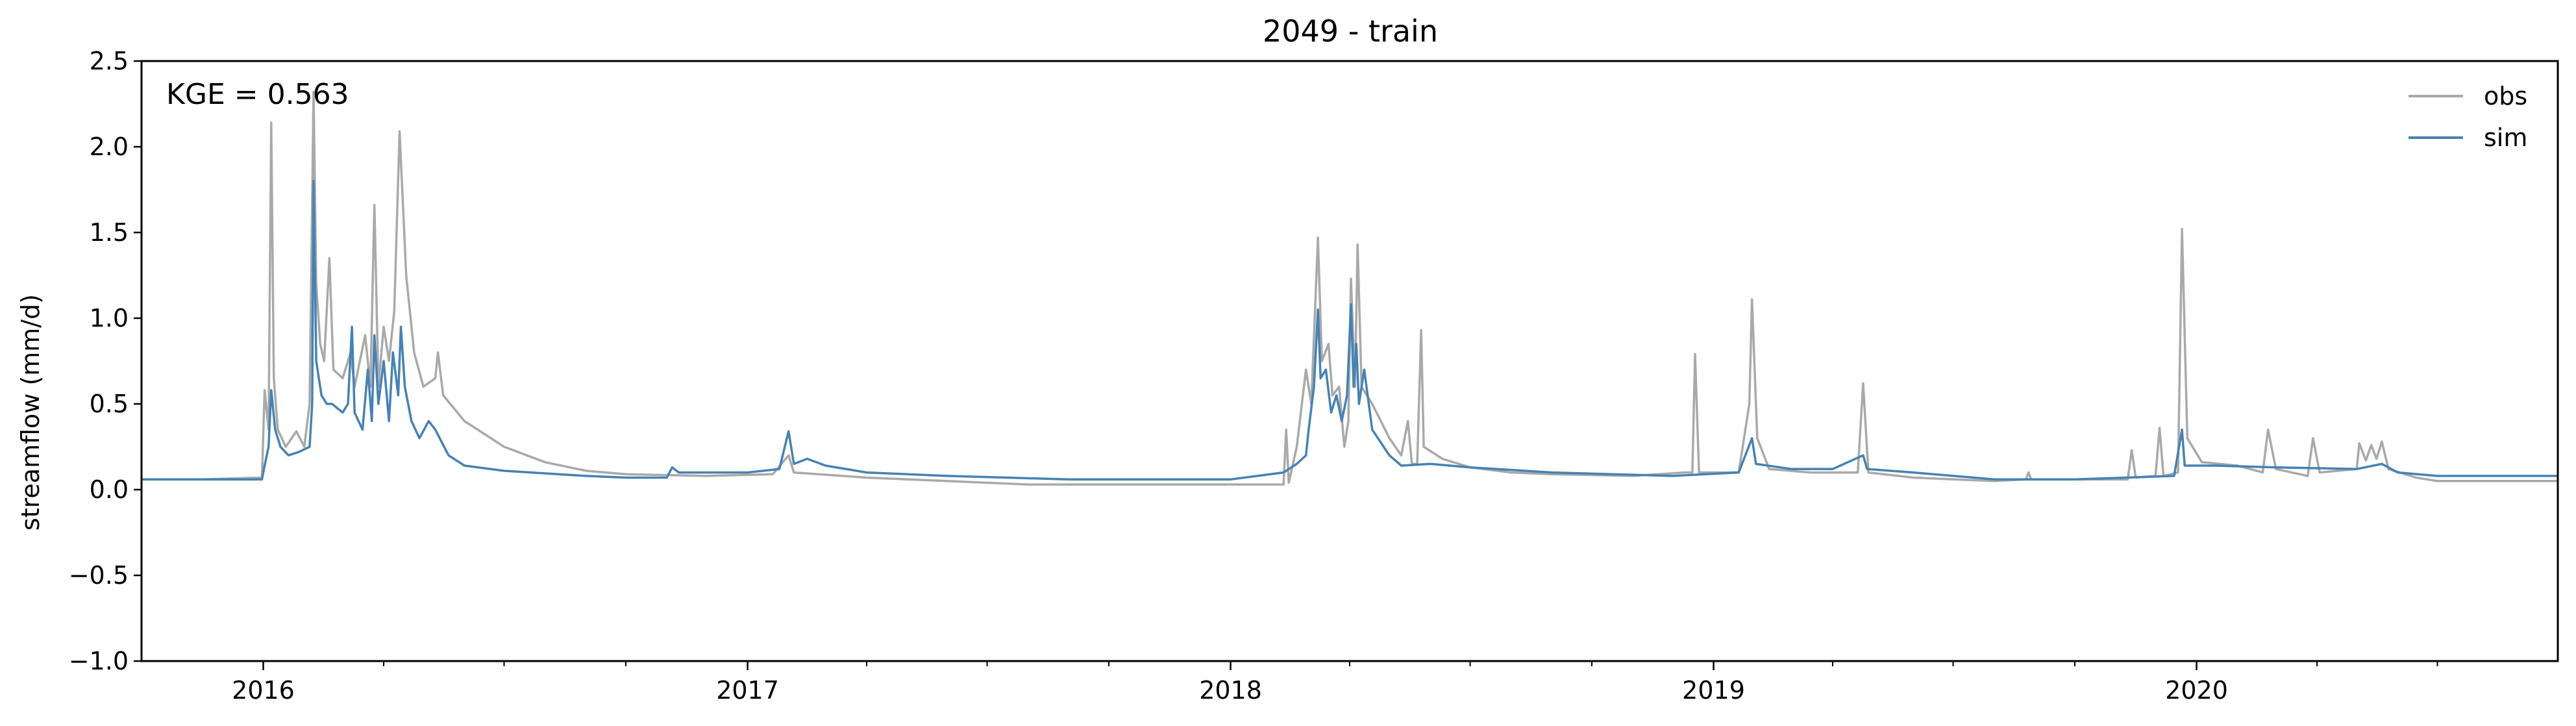 The image size is (2576, 726). What do you see at coordinates (105, 361) in the screenshot?
I see `y-axis-ticks: −1.0 −0.5 0.0 0.5 1.0 1.5 2.0 2.5` at bounding box center [105, 361].